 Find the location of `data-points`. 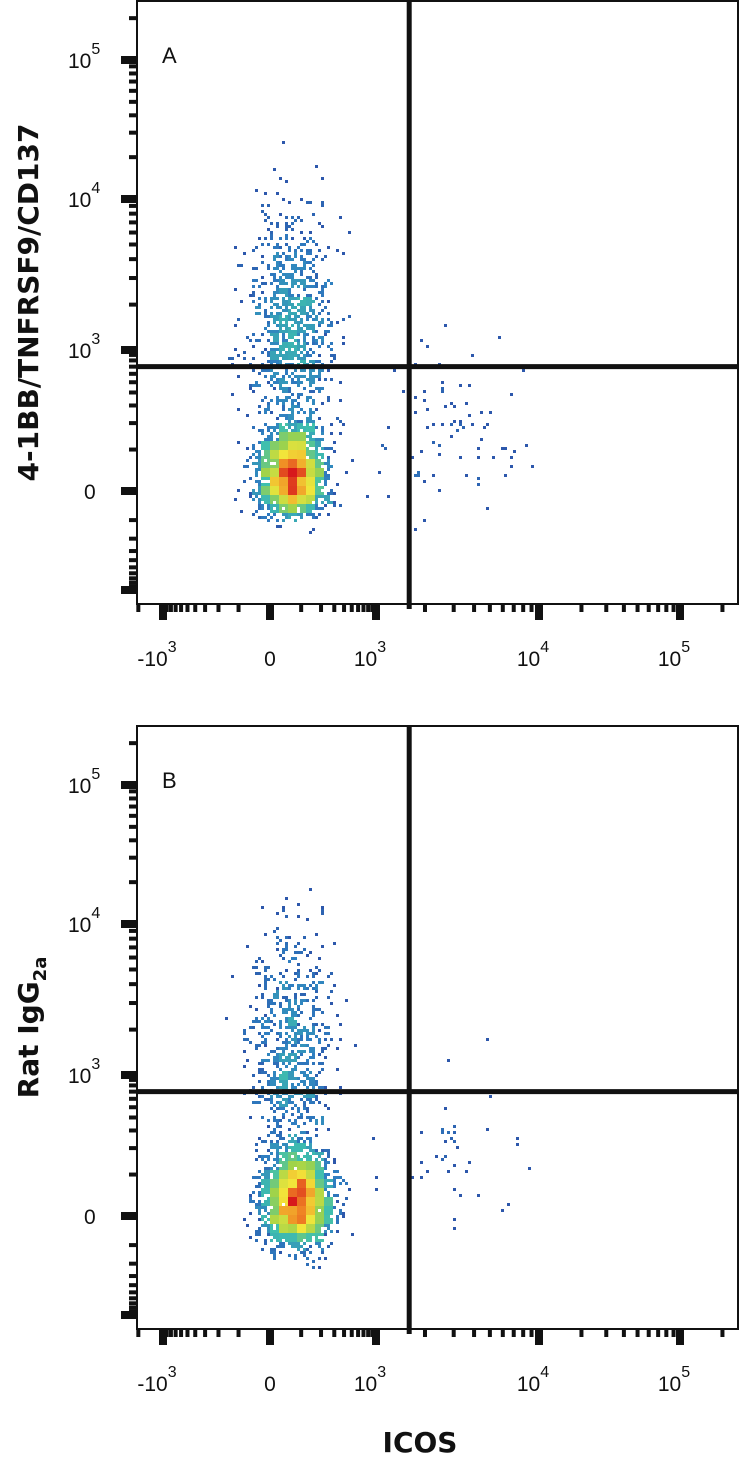

data-points is located at coordinates (378, 1078).